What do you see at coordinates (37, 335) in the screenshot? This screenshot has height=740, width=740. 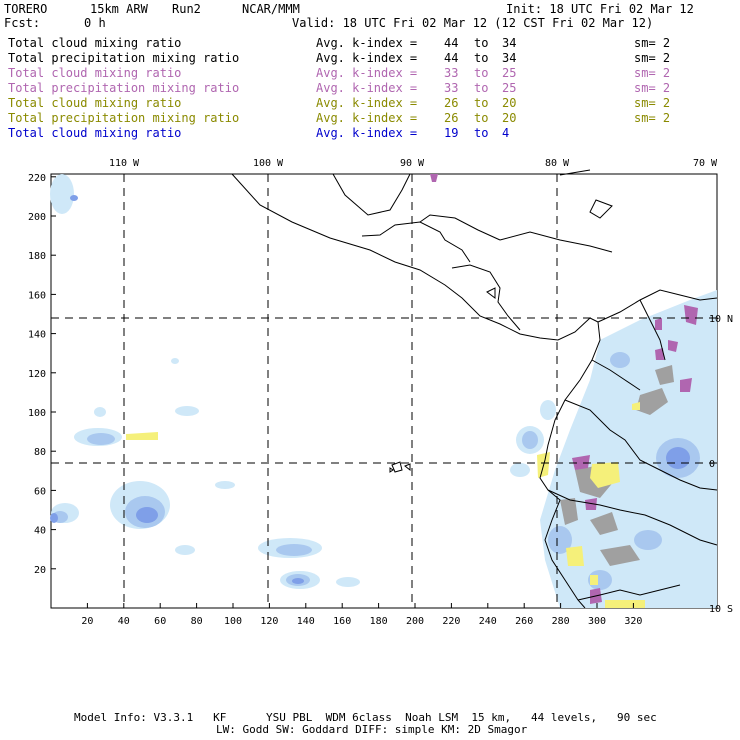 I see `y-tick-label: 140` at bounding box center [37, 335].